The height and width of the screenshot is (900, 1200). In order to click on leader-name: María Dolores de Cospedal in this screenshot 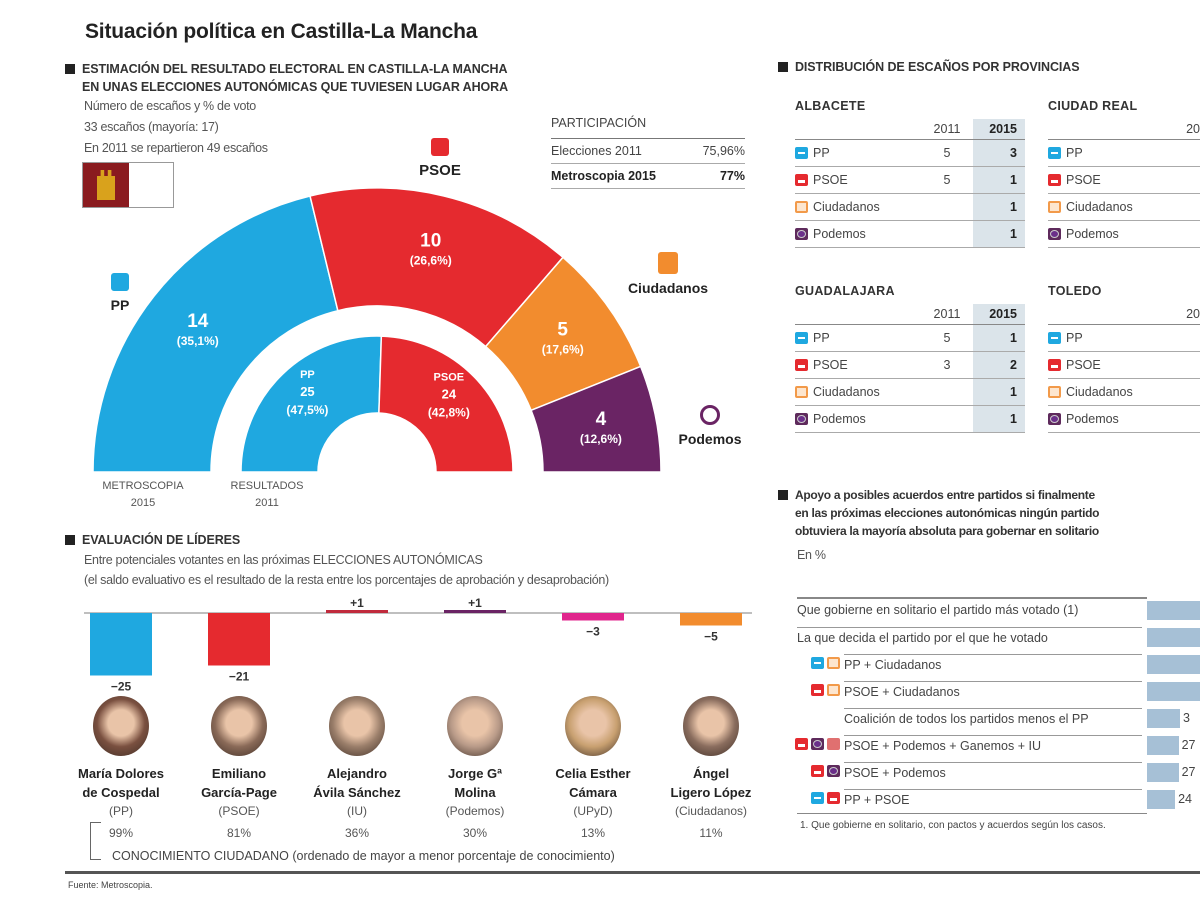, I will do `click(121, 783)`.